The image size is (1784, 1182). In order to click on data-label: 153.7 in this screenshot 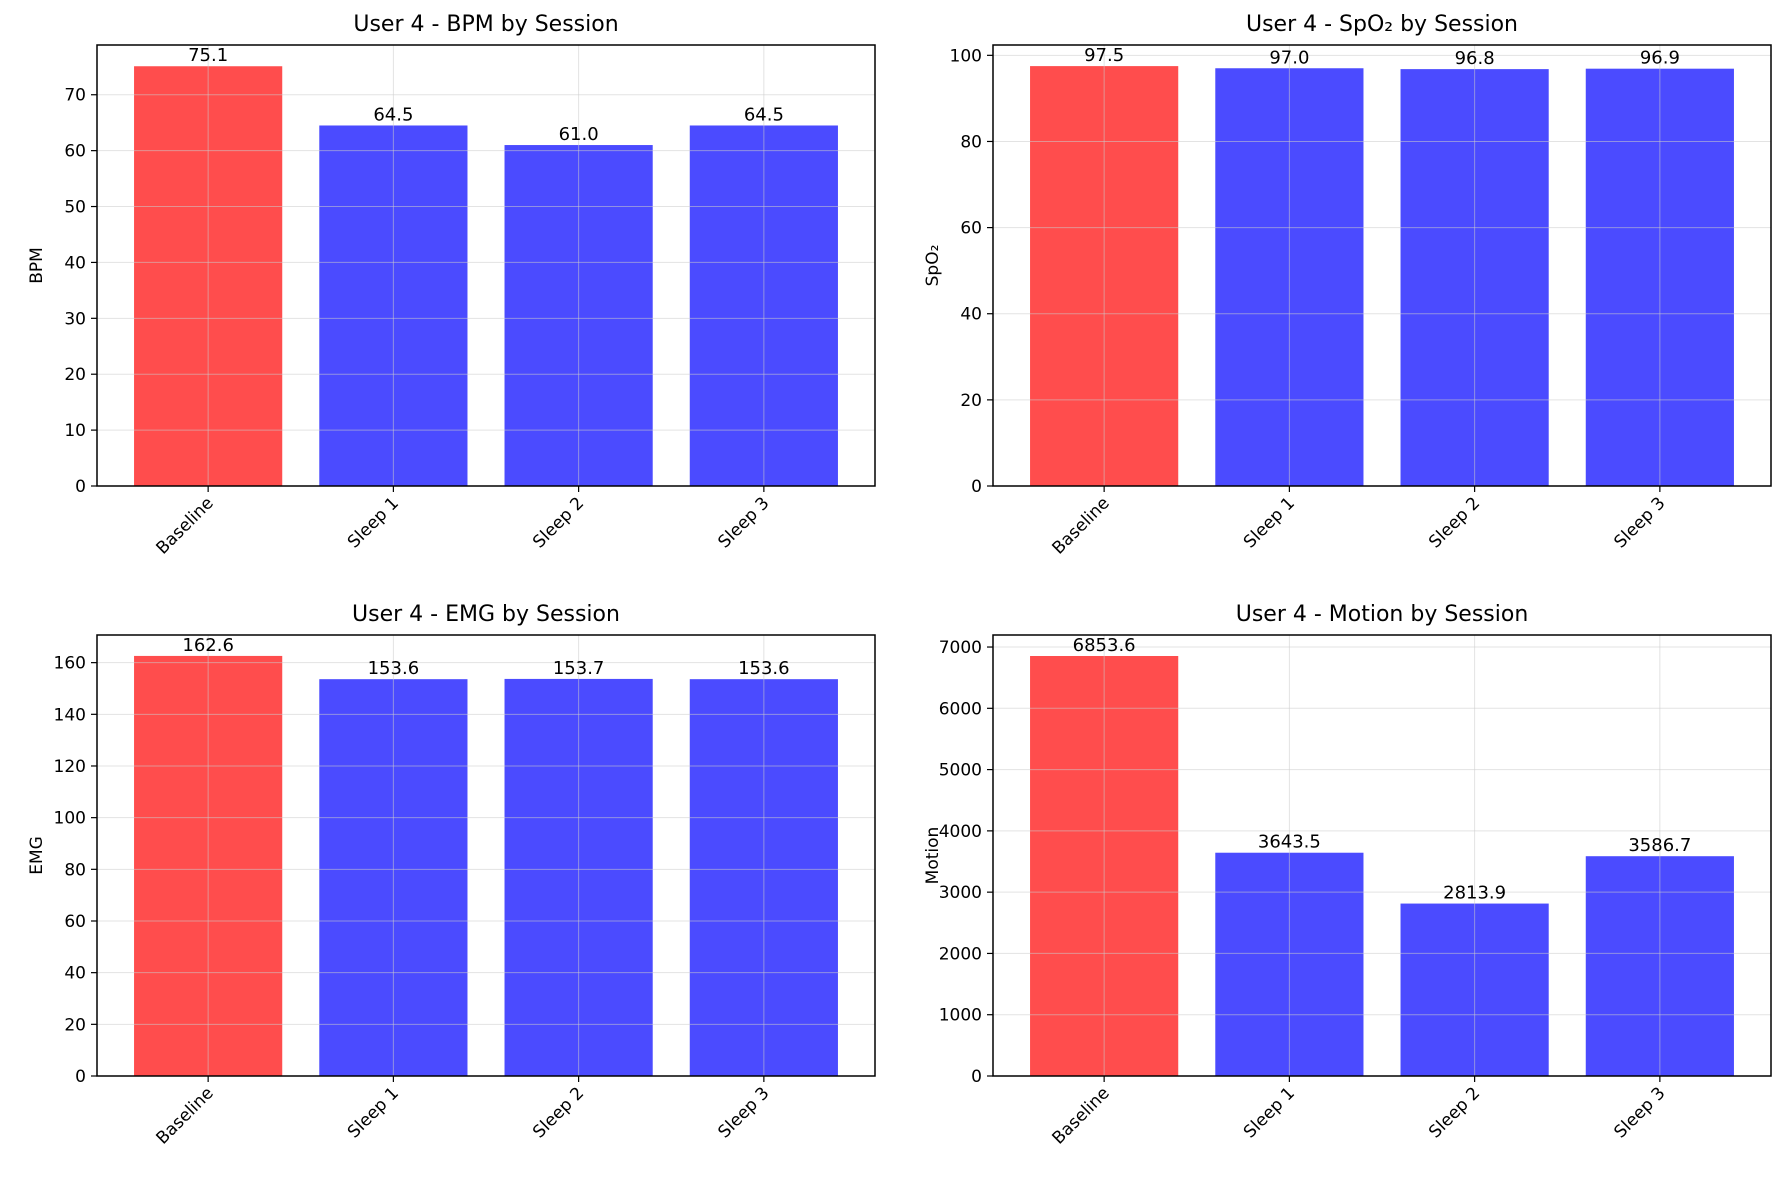, I will do `click(579, 668)`.